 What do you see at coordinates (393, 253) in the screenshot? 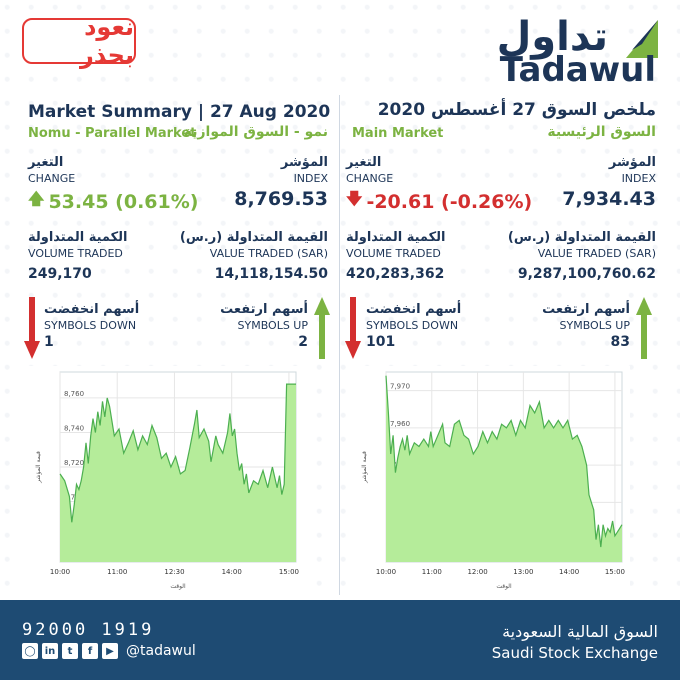
I see `right-volume-label: VOLUME TRADED` at bounding box center [393, 253].